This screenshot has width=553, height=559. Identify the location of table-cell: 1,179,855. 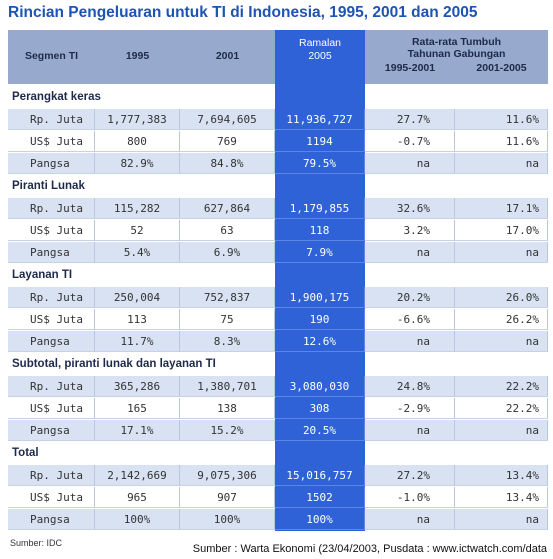
(320, 208).